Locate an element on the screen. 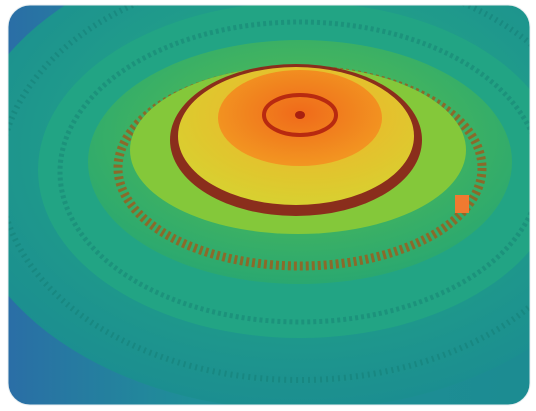 The height and width of the screenshot is (411, 536). inner-ring is located at coordinates (300, 115).